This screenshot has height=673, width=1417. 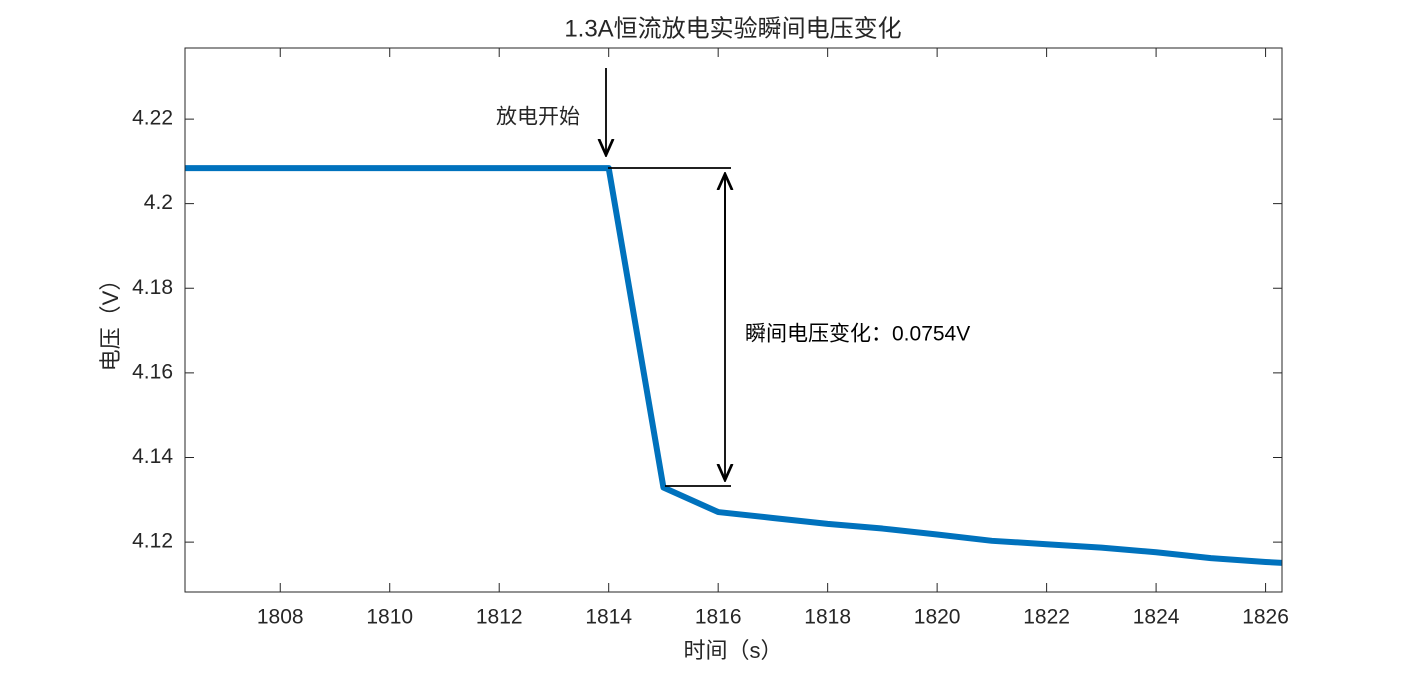 I want to click on x-tick-label: 1818, so click(x=827, y=617).